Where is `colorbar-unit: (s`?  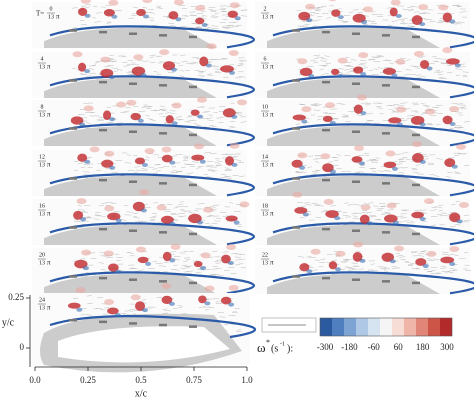 colorbar-unit: (s is located at coordinates (274, 348).